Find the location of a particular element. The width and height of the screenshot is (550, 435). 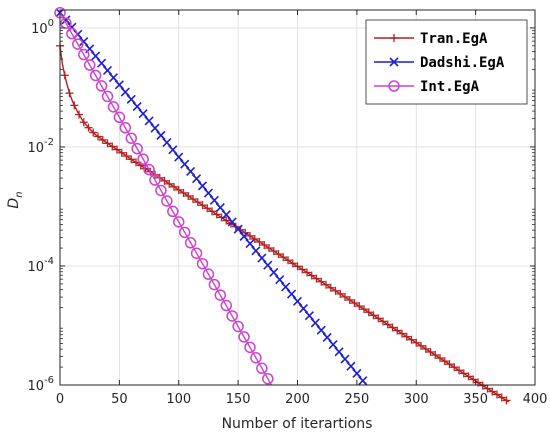

y-tick-label: 10⁻² is located at coordinates (40, 146).